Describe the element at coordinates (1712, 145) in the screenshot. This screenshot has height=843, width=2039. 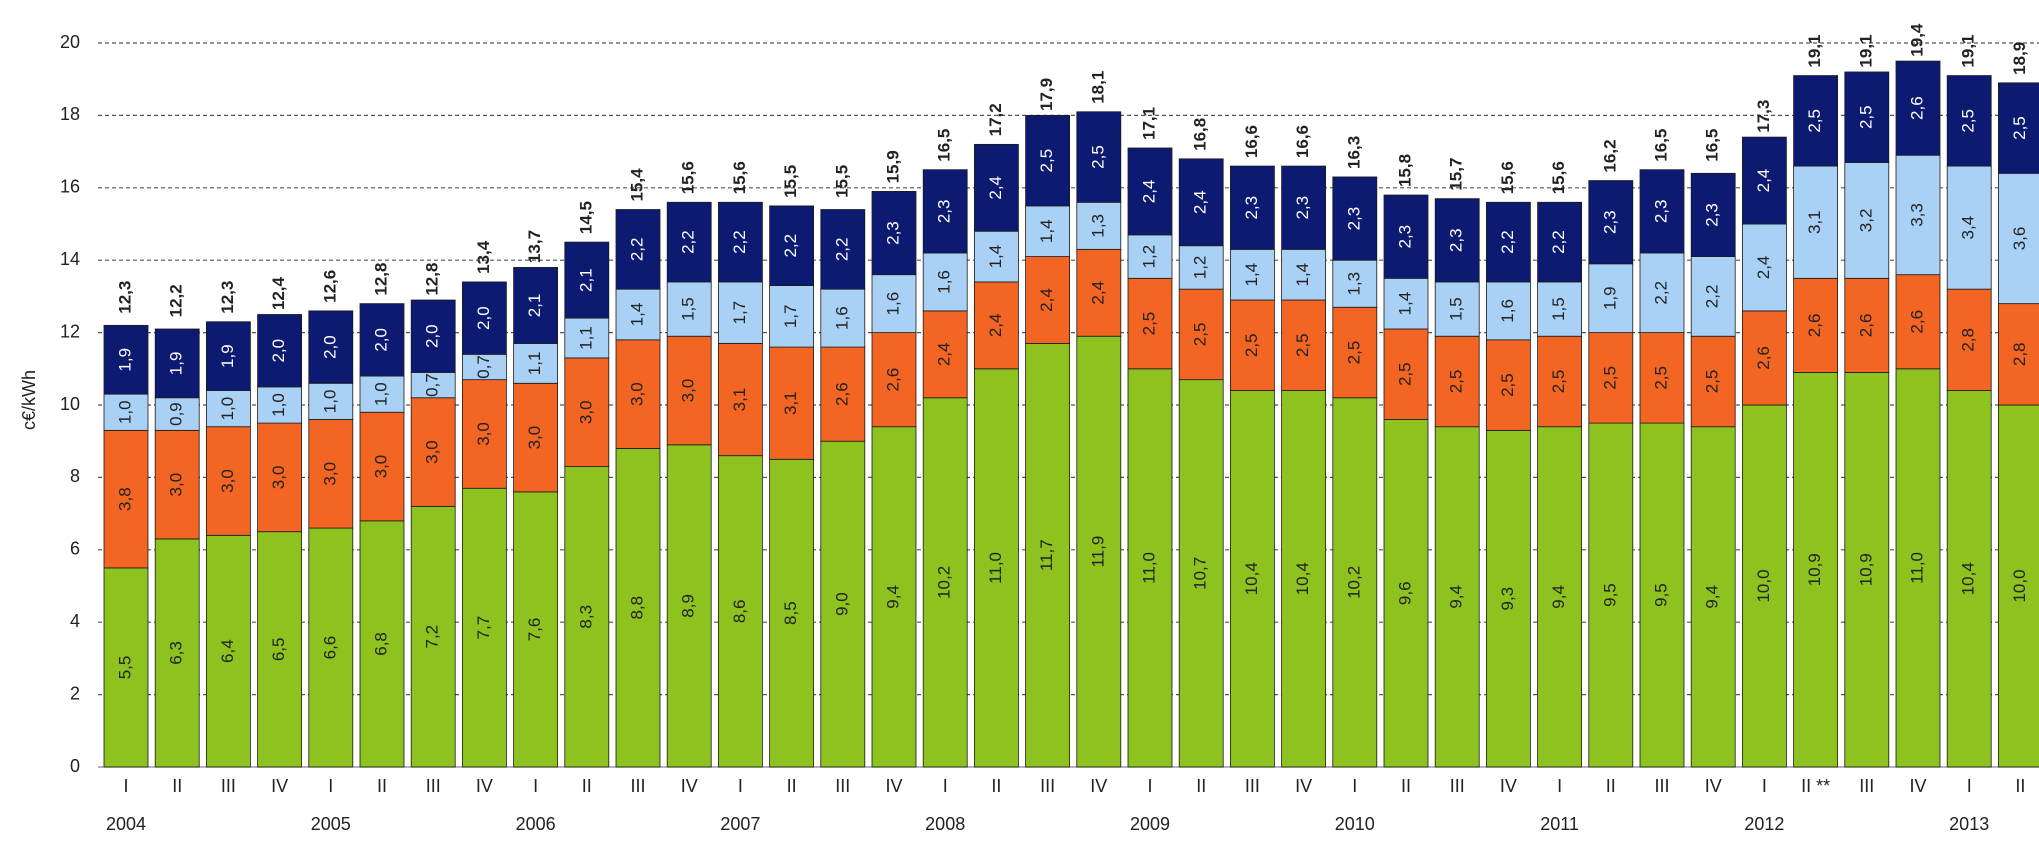
I see `total-label: 16,5` at that location.